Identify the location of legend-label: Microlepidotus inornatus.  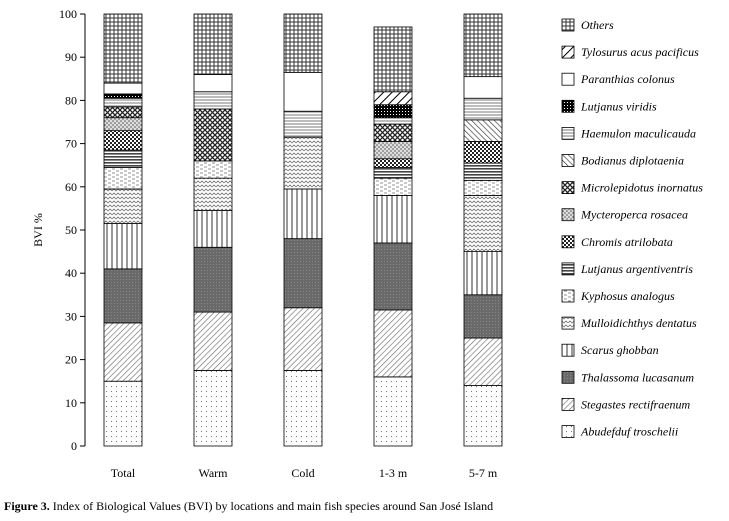
(641, 188).